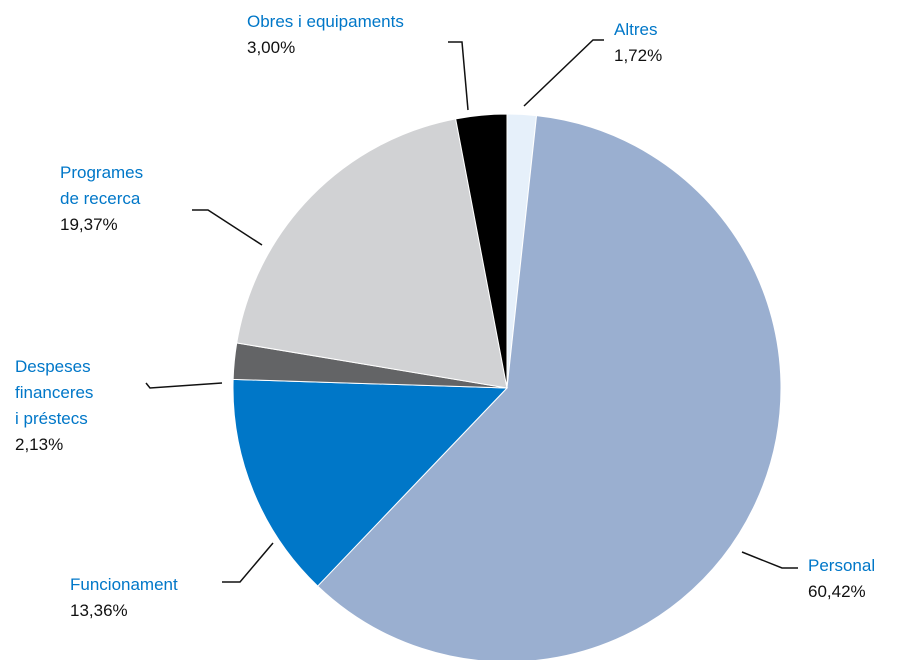 This screenshot has height=660, width=898. Describe the element at coordinates (54, 392) in the screenshot. I see `category-label: Despeses financeres i préstecs` at that location.